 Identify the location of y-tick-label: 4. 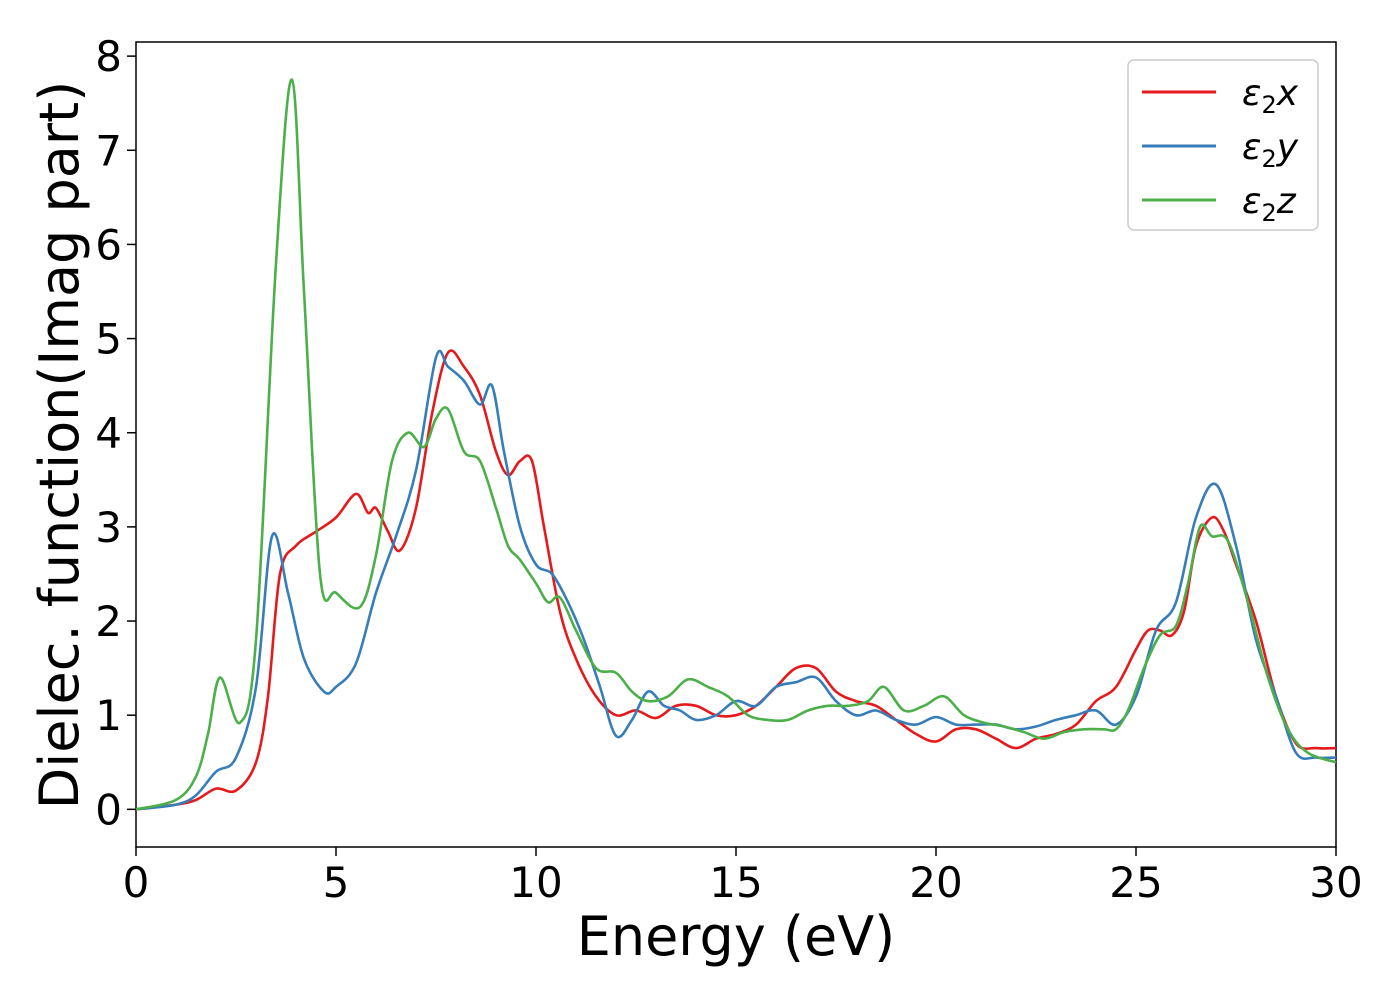
(108, 433).